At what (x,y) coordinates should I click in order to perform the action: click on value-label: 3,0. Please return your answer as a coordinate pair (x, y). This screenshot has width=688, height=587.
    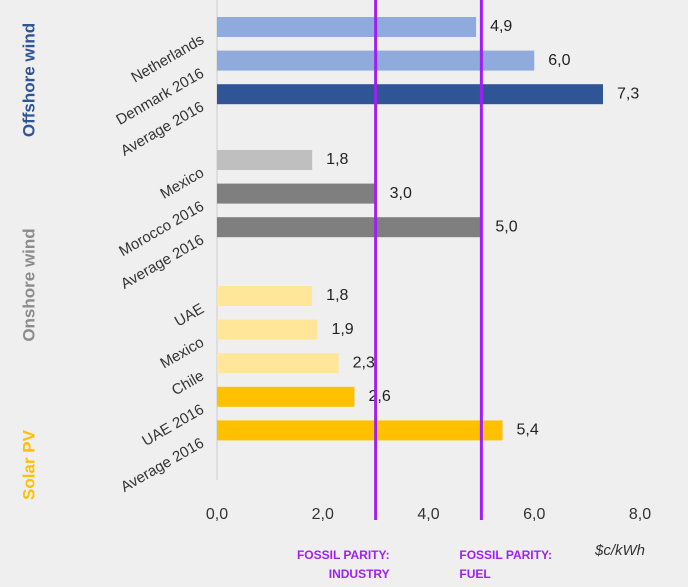
    Looking at the image, I should click on (401, 193).